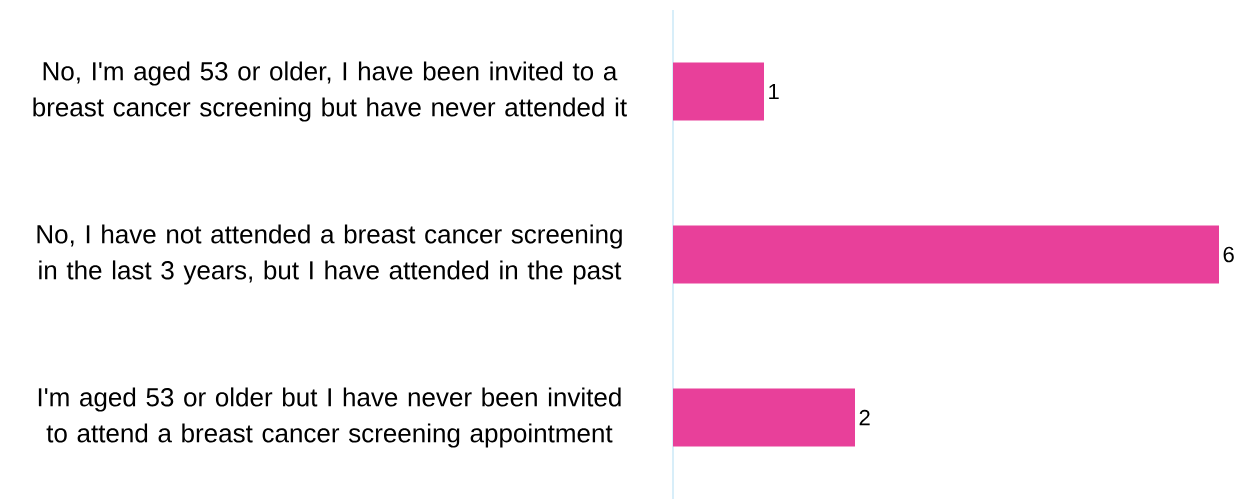 This screenshot has width=1257, height=499. What do you see at coordinates (329, 417) in the screenshot?
I see `y-tick-label: I'm aged 53 or older but I have never been invited to attend a breast cancer screening appointment` at bounding box center [329, 417].